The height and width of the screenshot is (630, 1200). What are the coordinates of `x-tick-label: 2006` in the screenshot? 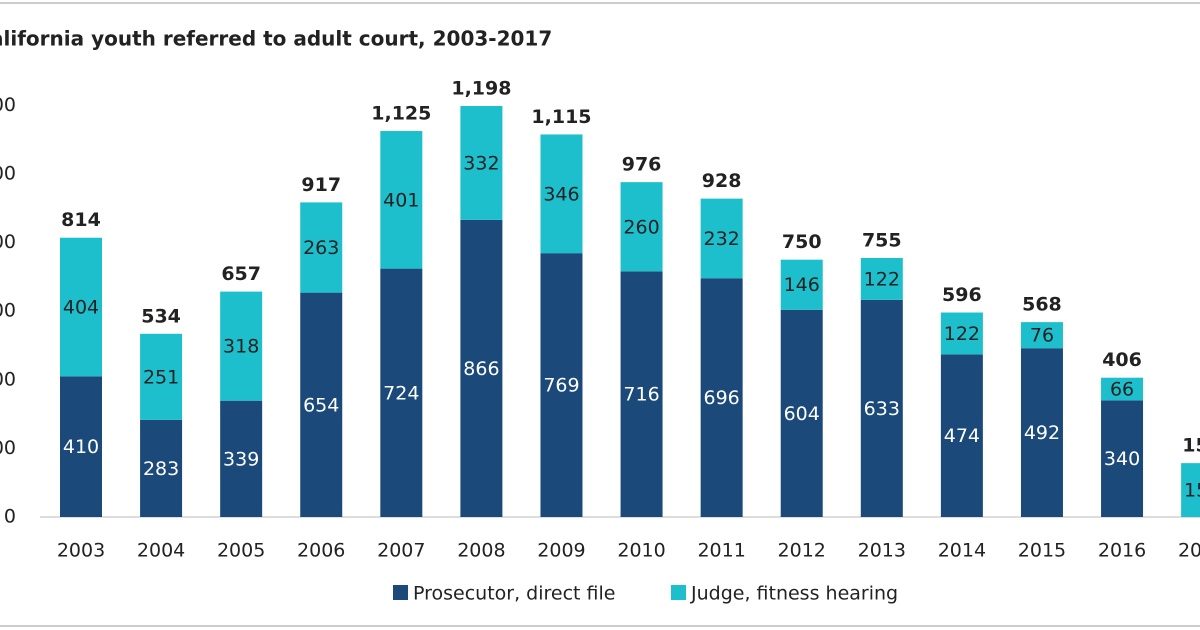 It's located at (321, 551).